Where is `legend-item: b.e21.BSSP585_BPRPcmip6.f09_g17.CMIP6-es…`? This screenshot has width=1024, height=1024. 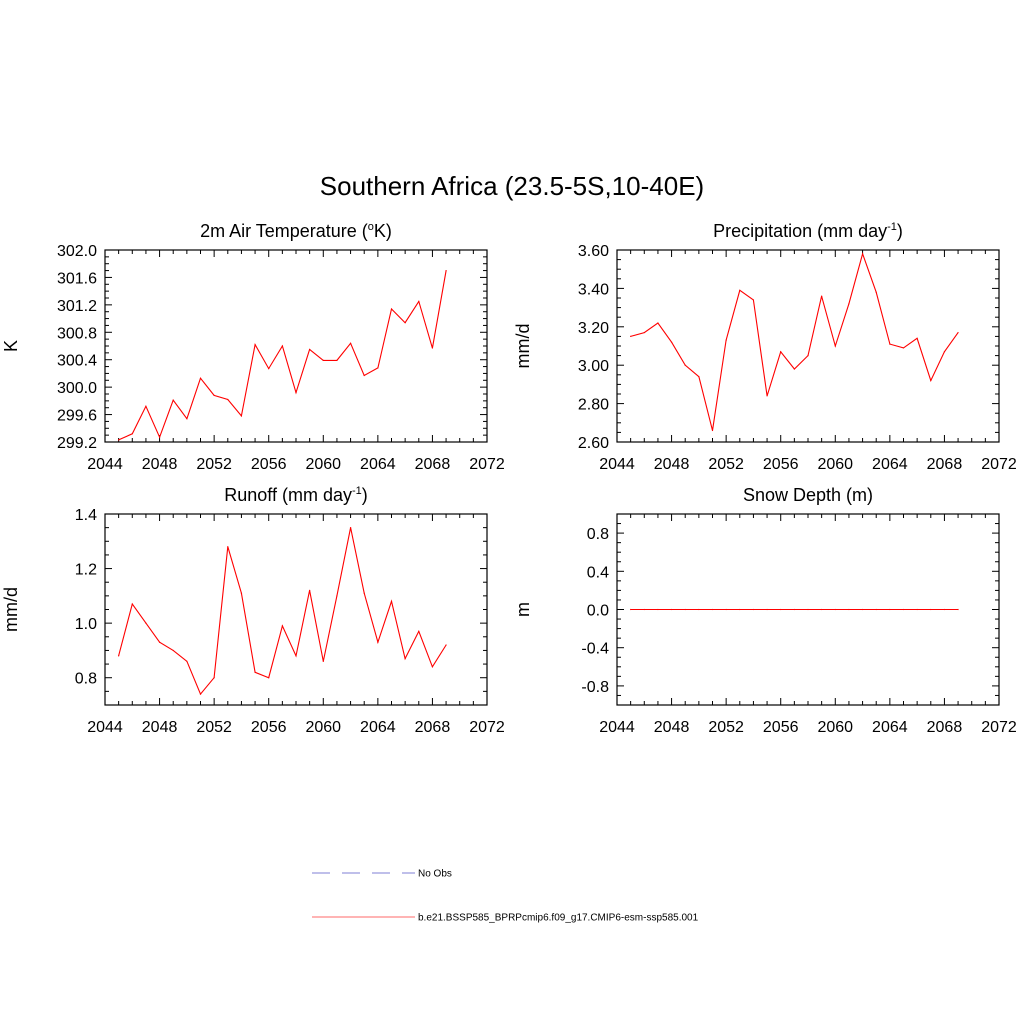
legend-item: b.e21.BSSP585_BPRPcmip6.f09_g17.CMIP6-es… is located at coordinates (505, 918).